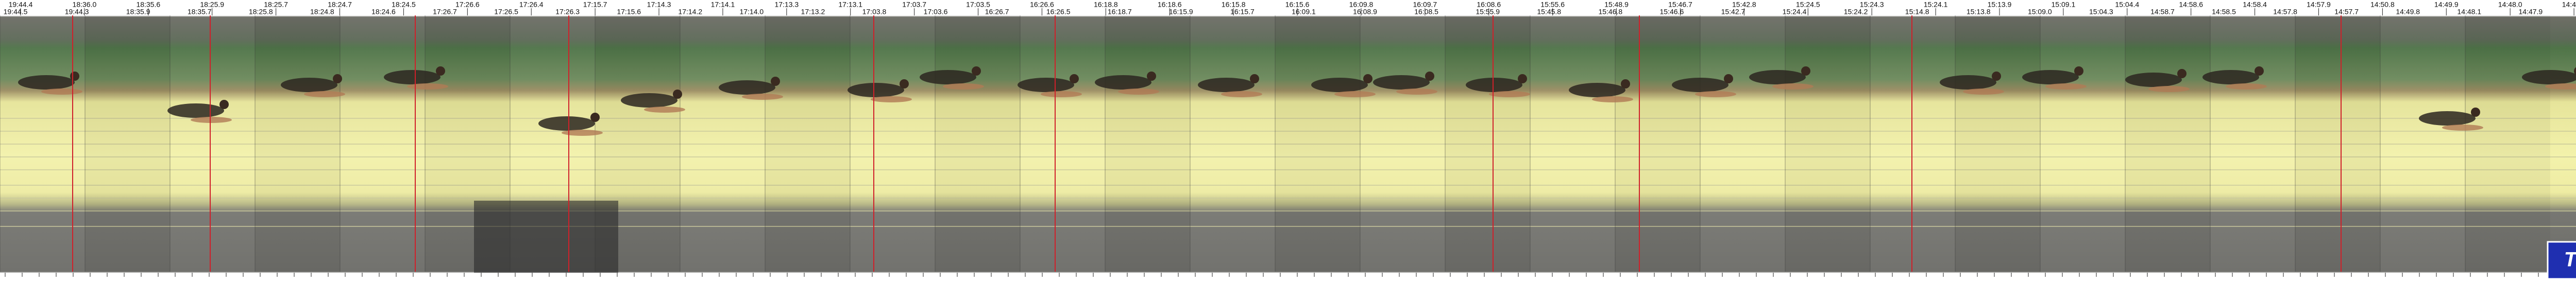  Describe the element at coordinates (1042, 5) in the screenshot. I see `time-label: 16:26.6` at that location.